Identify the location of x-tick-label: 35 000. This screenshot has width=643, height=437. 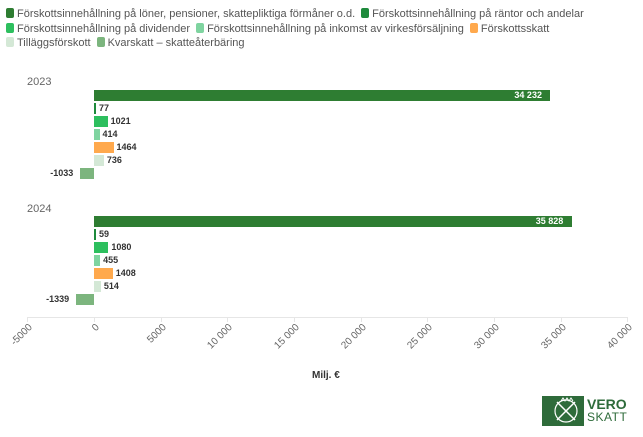
(554, 337).